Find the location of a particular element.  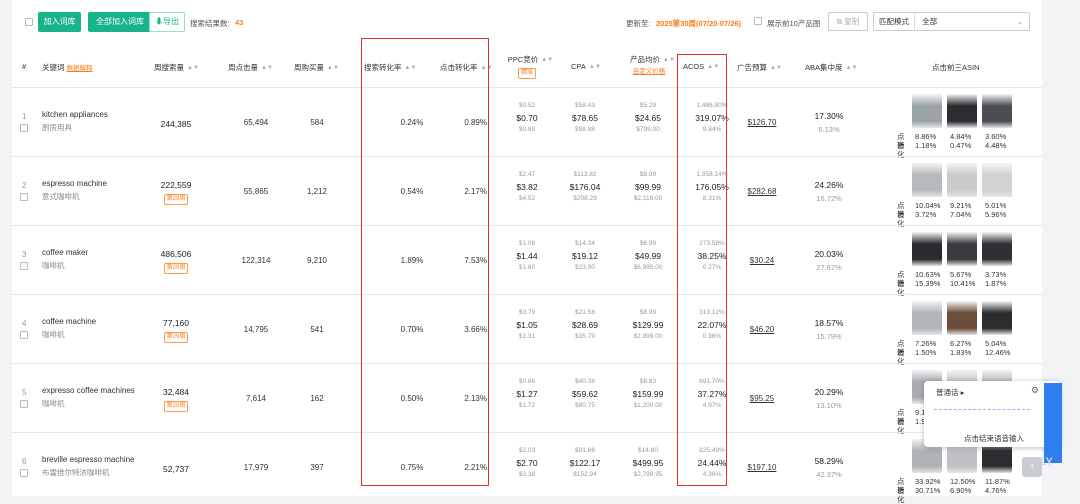

acos-high: 691.70% is located at coordinates (712, 381).